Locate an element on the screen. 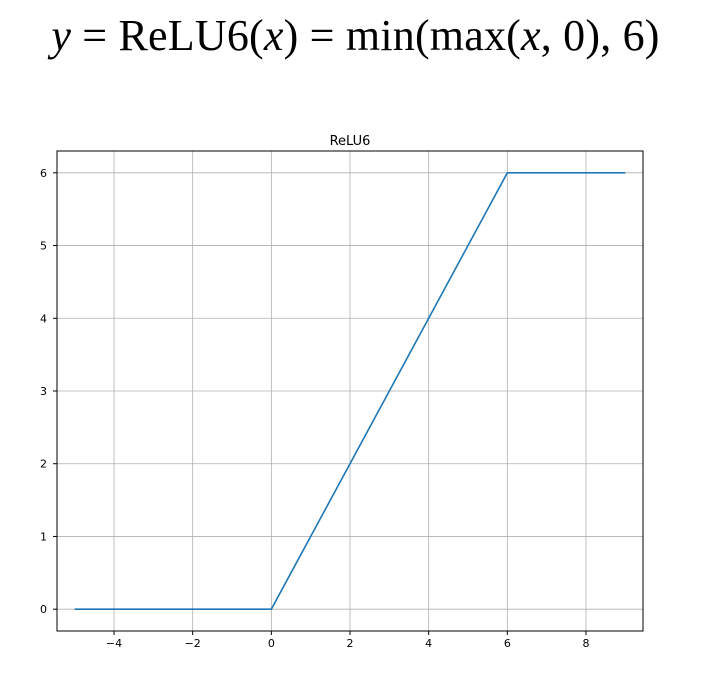 Image resolution: width=711 pixels, height=673 pixels. y-tick-label: 4 is located at coordinates (43, 318).